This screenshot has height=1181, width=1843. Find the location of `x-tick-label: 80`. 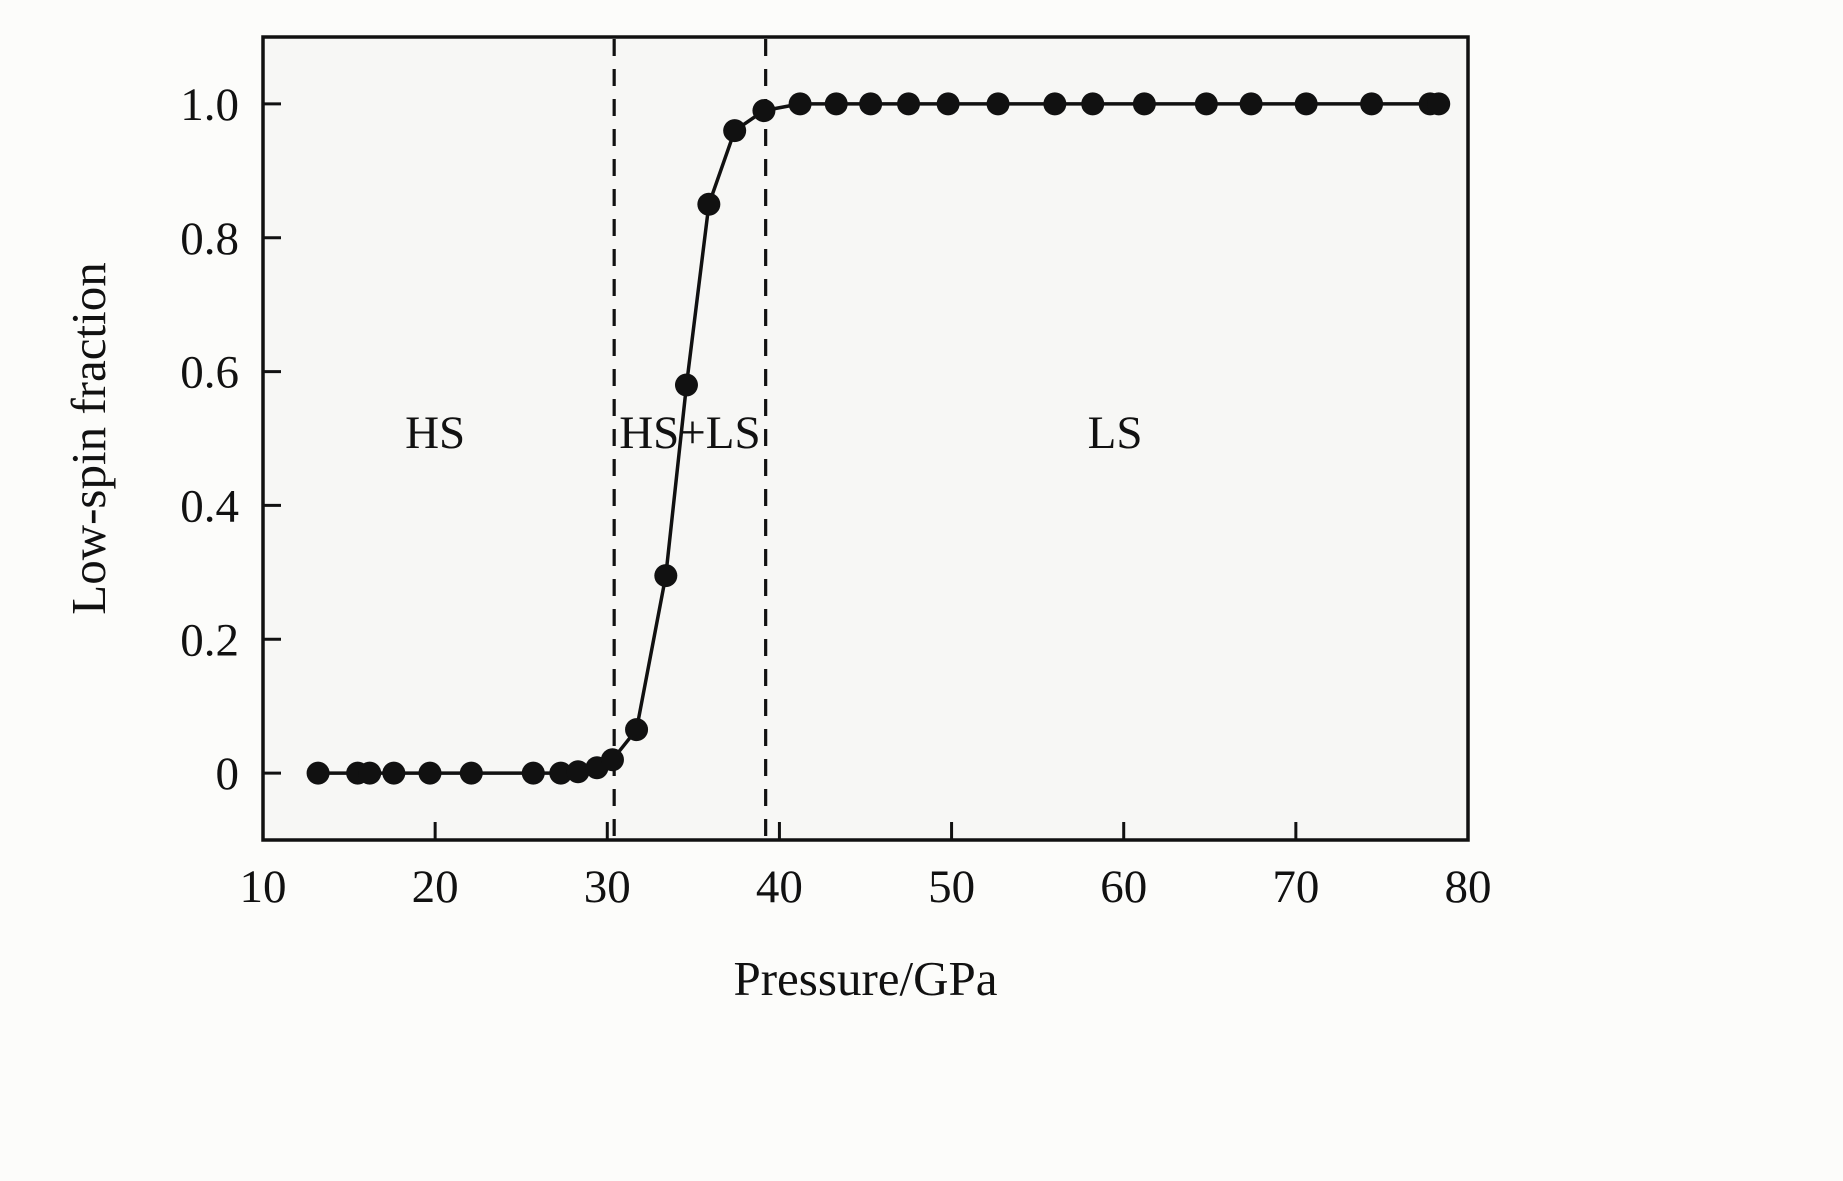

x-tick-label: 80 is located at coordinates (1468, 887).